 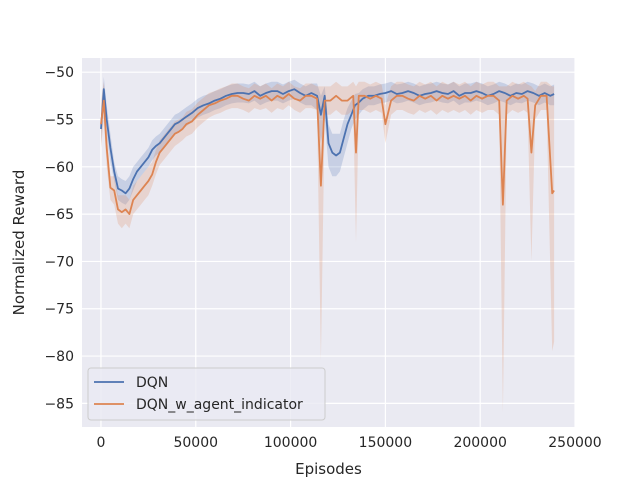 What do you see at coordinates (152, 383) in the screenshot?
I see `legend-label-dqn: DQN` at bounding box center [152, 383].